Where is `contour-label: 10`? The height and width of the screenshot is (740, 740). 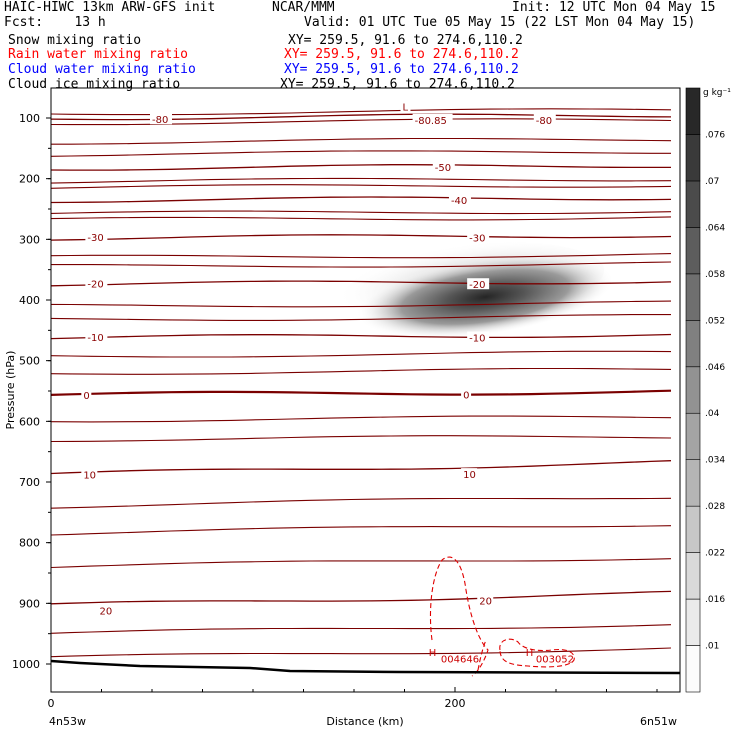 contour-label: 10 is located at coordinates (469, 475).